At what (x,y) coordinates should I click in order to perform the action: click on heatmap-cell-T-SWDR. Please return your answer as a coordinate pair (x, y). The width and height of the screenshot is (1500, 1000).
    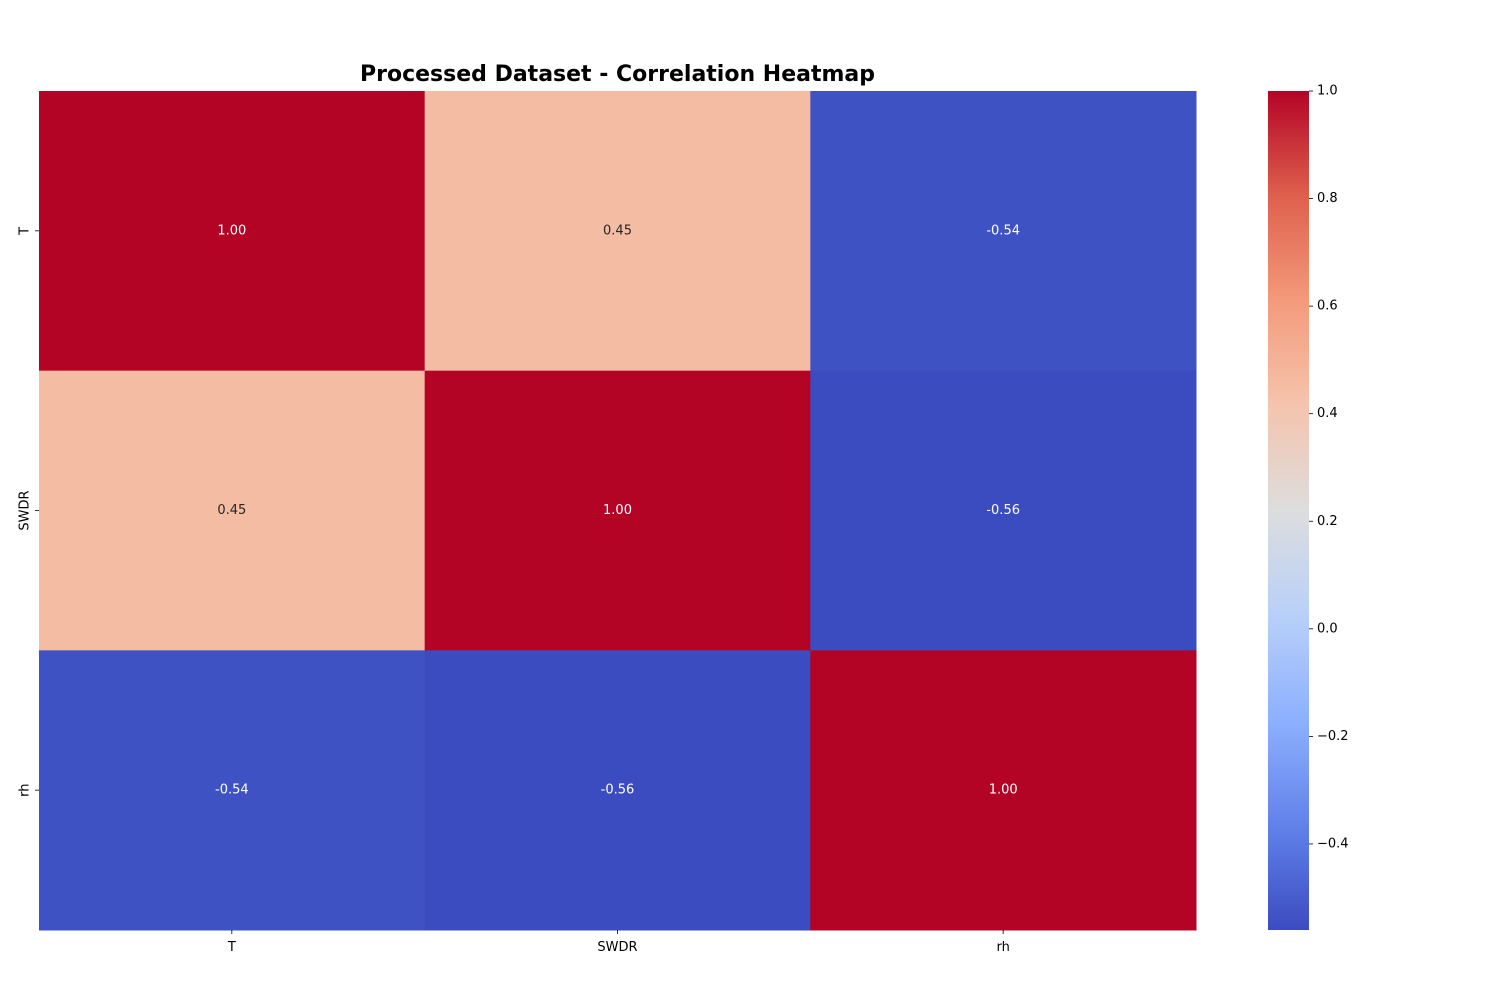
    Looking at the image, I should click on (617, 231).